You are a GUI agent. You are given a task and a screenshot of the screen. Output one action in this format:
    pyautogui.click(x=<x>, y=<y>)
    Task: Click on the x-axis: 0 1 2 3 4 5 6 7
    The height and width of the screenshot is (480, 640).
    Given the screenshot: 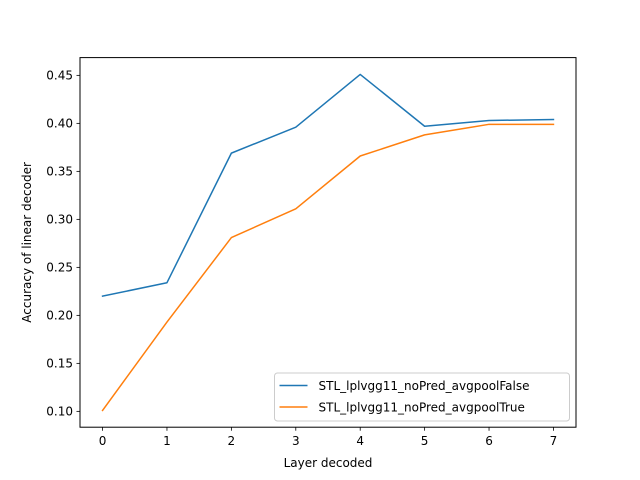 What is the action you would take?
    pyautogui.click(x=328, y=437)
    